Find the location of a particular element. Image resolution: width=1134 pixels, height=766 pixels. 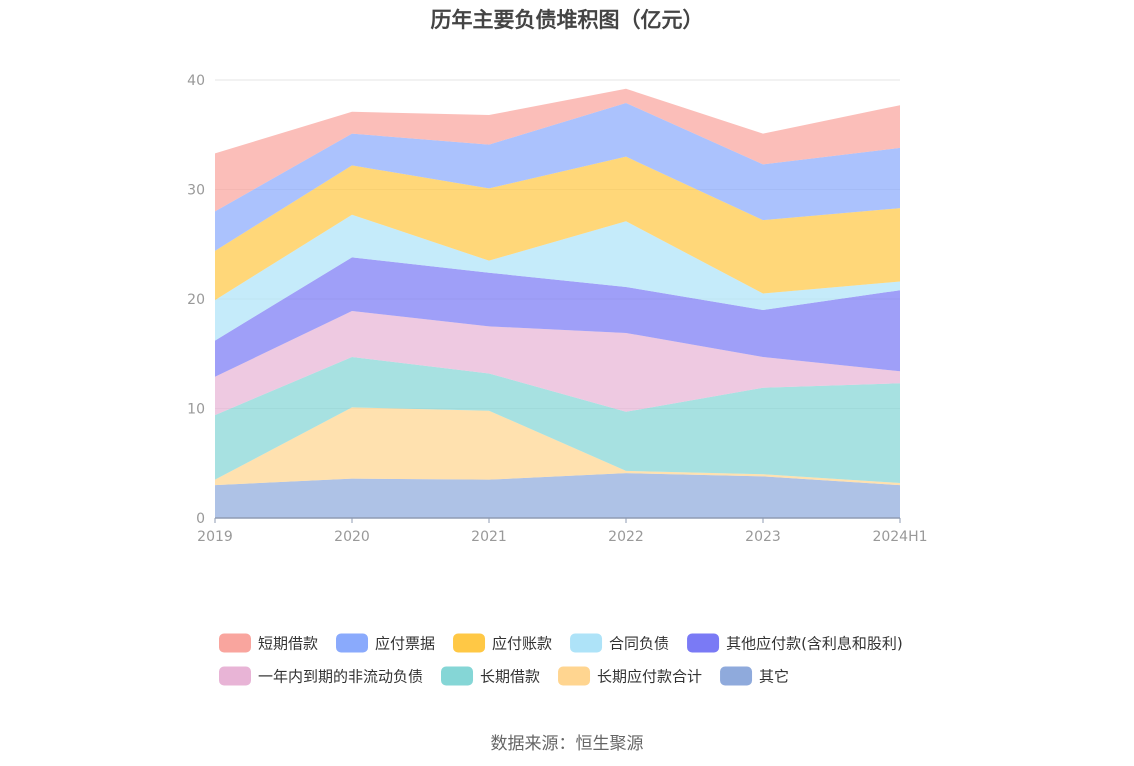

legend-item: 合同负债 is located at coordinates (619, 643).